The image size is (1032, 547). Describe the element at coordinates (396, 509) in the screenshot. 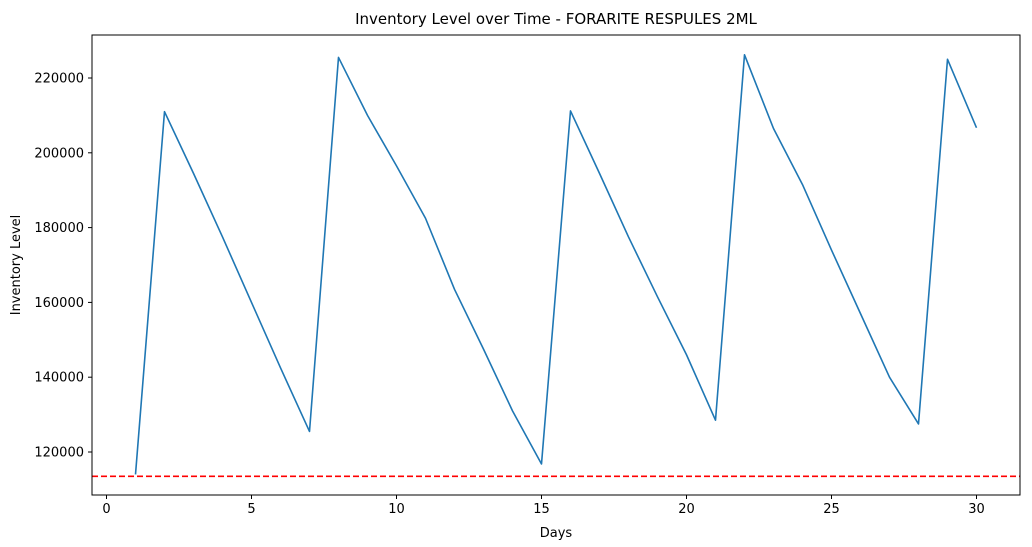

I see `x-tick-label: 10` at that location.